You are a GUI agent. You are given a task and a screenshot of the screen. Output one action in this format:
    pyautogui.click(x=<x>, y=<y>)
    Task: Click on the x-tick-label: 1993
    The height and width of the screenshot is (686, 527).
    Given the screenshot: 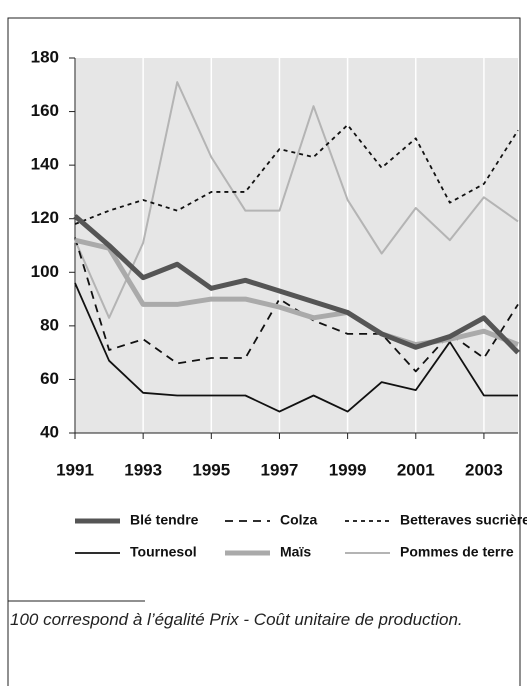 What is the action you would take?
    pyautogui.click(x=143, y=469)
    